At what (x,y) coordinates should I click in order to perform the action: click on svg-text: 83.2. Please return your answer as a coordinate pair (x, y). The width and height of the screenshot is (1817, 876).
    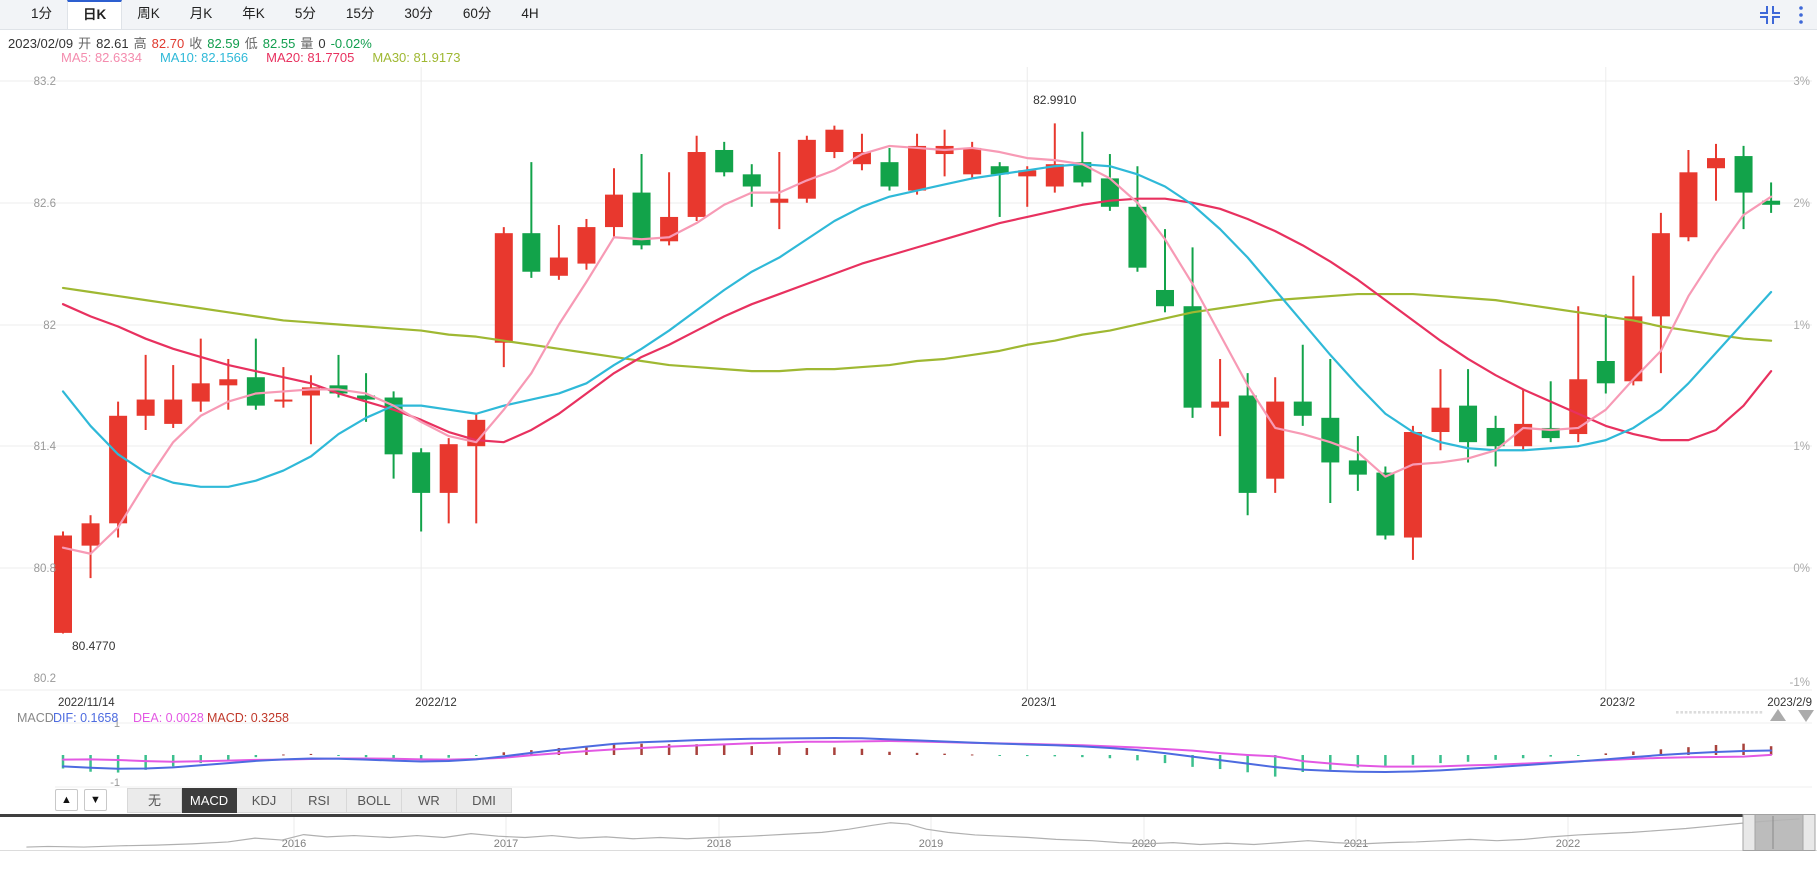
    Looking at the image, I should click on (45, 82).